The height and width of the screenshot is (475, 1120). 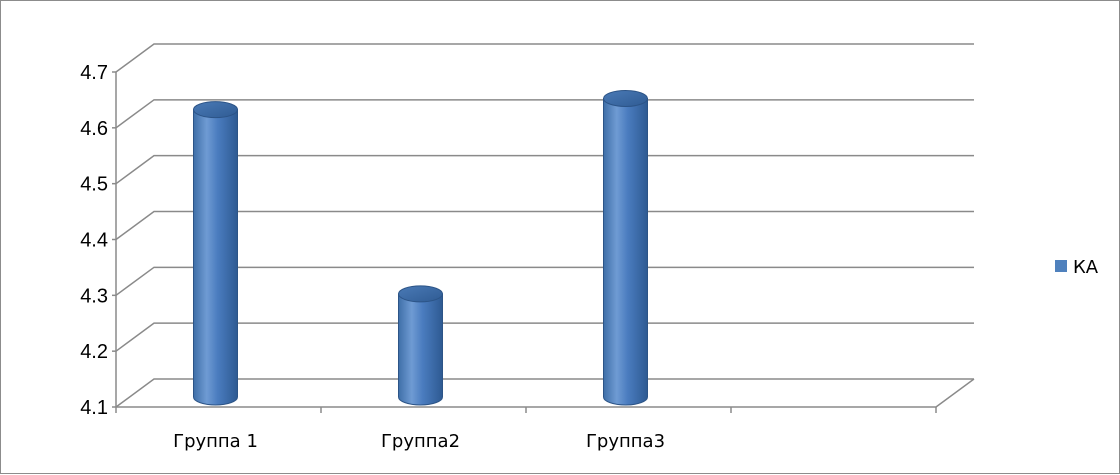 I want to click on floor-edge, so click(x=545, y=393).